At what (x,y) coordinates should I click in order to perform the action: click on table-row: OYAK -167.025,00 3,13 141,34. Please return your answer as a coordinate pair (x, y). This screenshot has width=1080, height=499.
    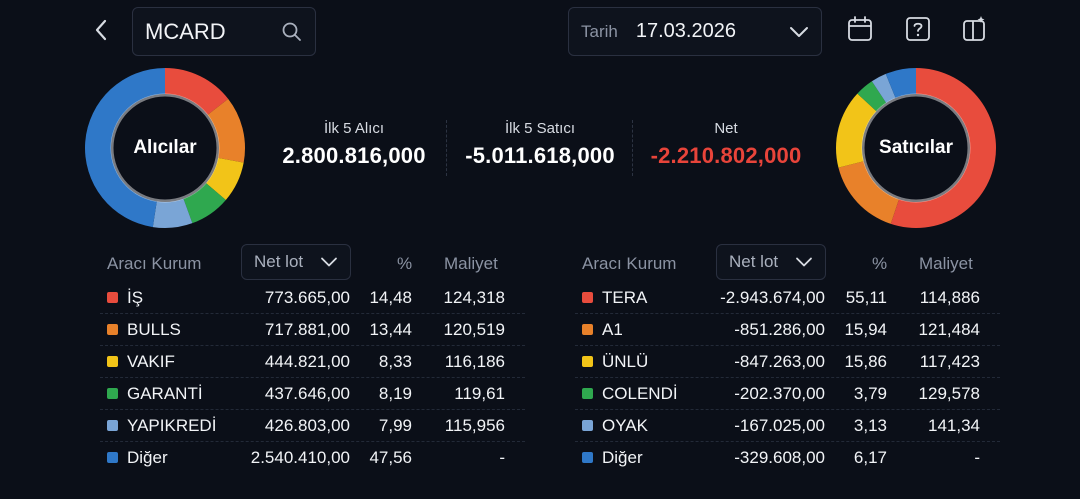
    Looking at the image, I should click on (787, 426).